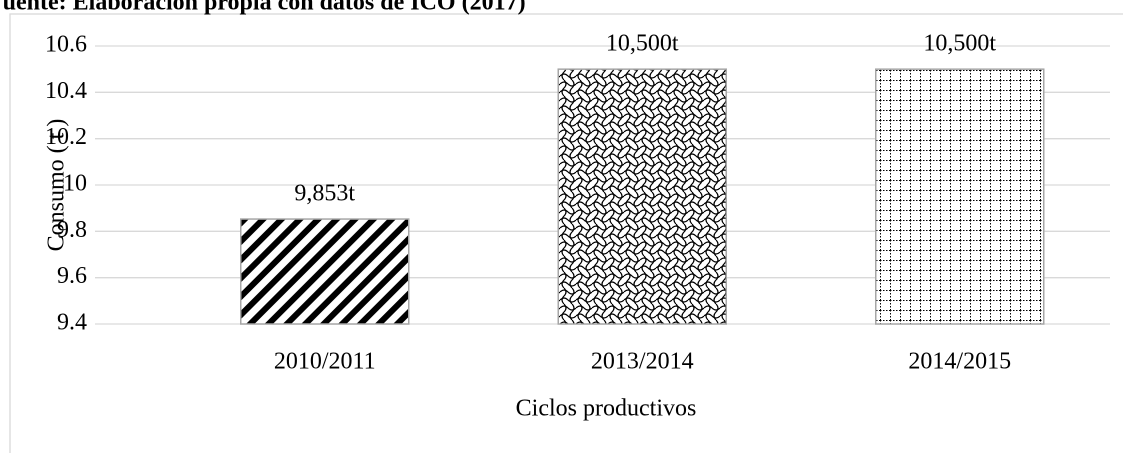 This screenshot has height=453, width=1123. Describe the element at coordinates (72, 323) in the screenshot. I see `y-tick-label: 9.4` at that location.